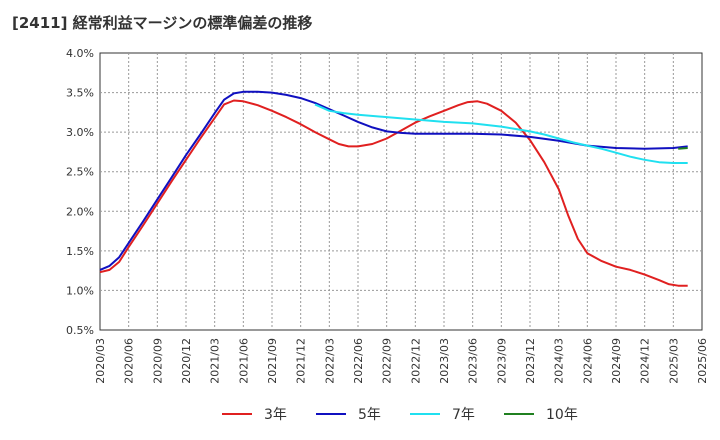 This screenshot has width=720, height=440. What do you see at coordinates (616, 361) in the screenshot?
I see `x-tick-label: 2024/09` at bounding box center [616, 361].